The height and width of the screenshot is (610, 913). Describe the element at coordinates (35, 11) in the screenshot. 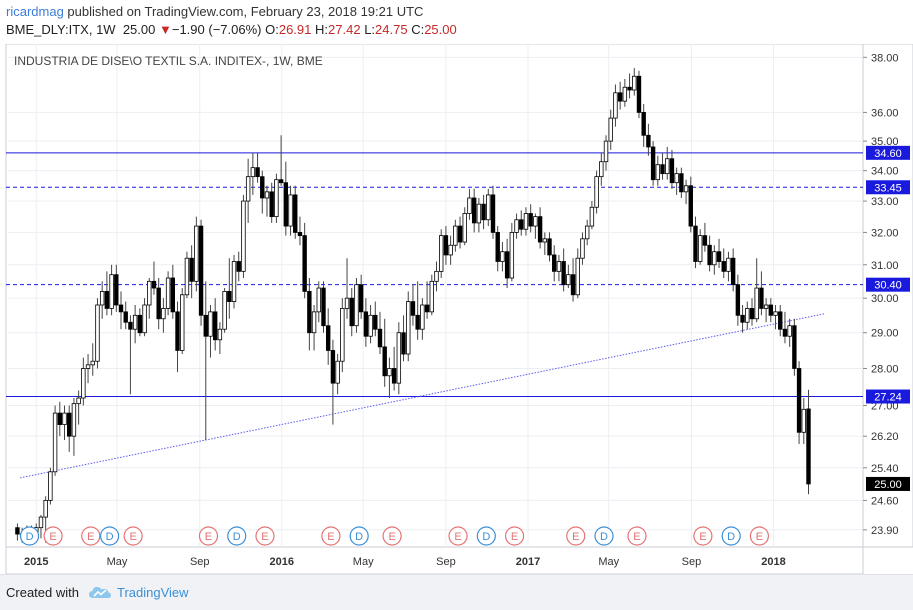

I see `publisher-link: ricardmag` at that location.